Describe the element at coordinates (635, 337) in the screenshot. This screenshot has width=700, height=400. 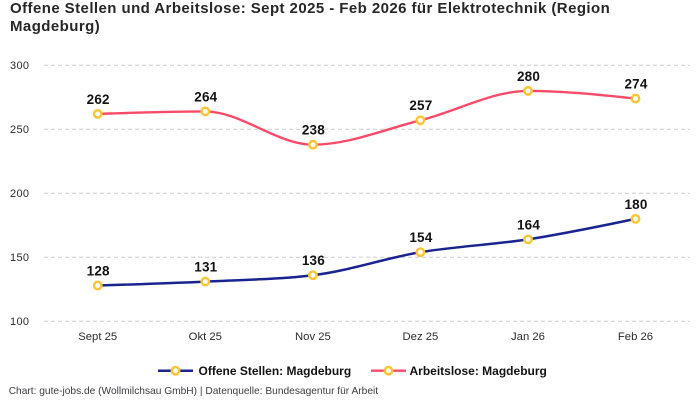
I see `svg-text: Feb 26` at that location.